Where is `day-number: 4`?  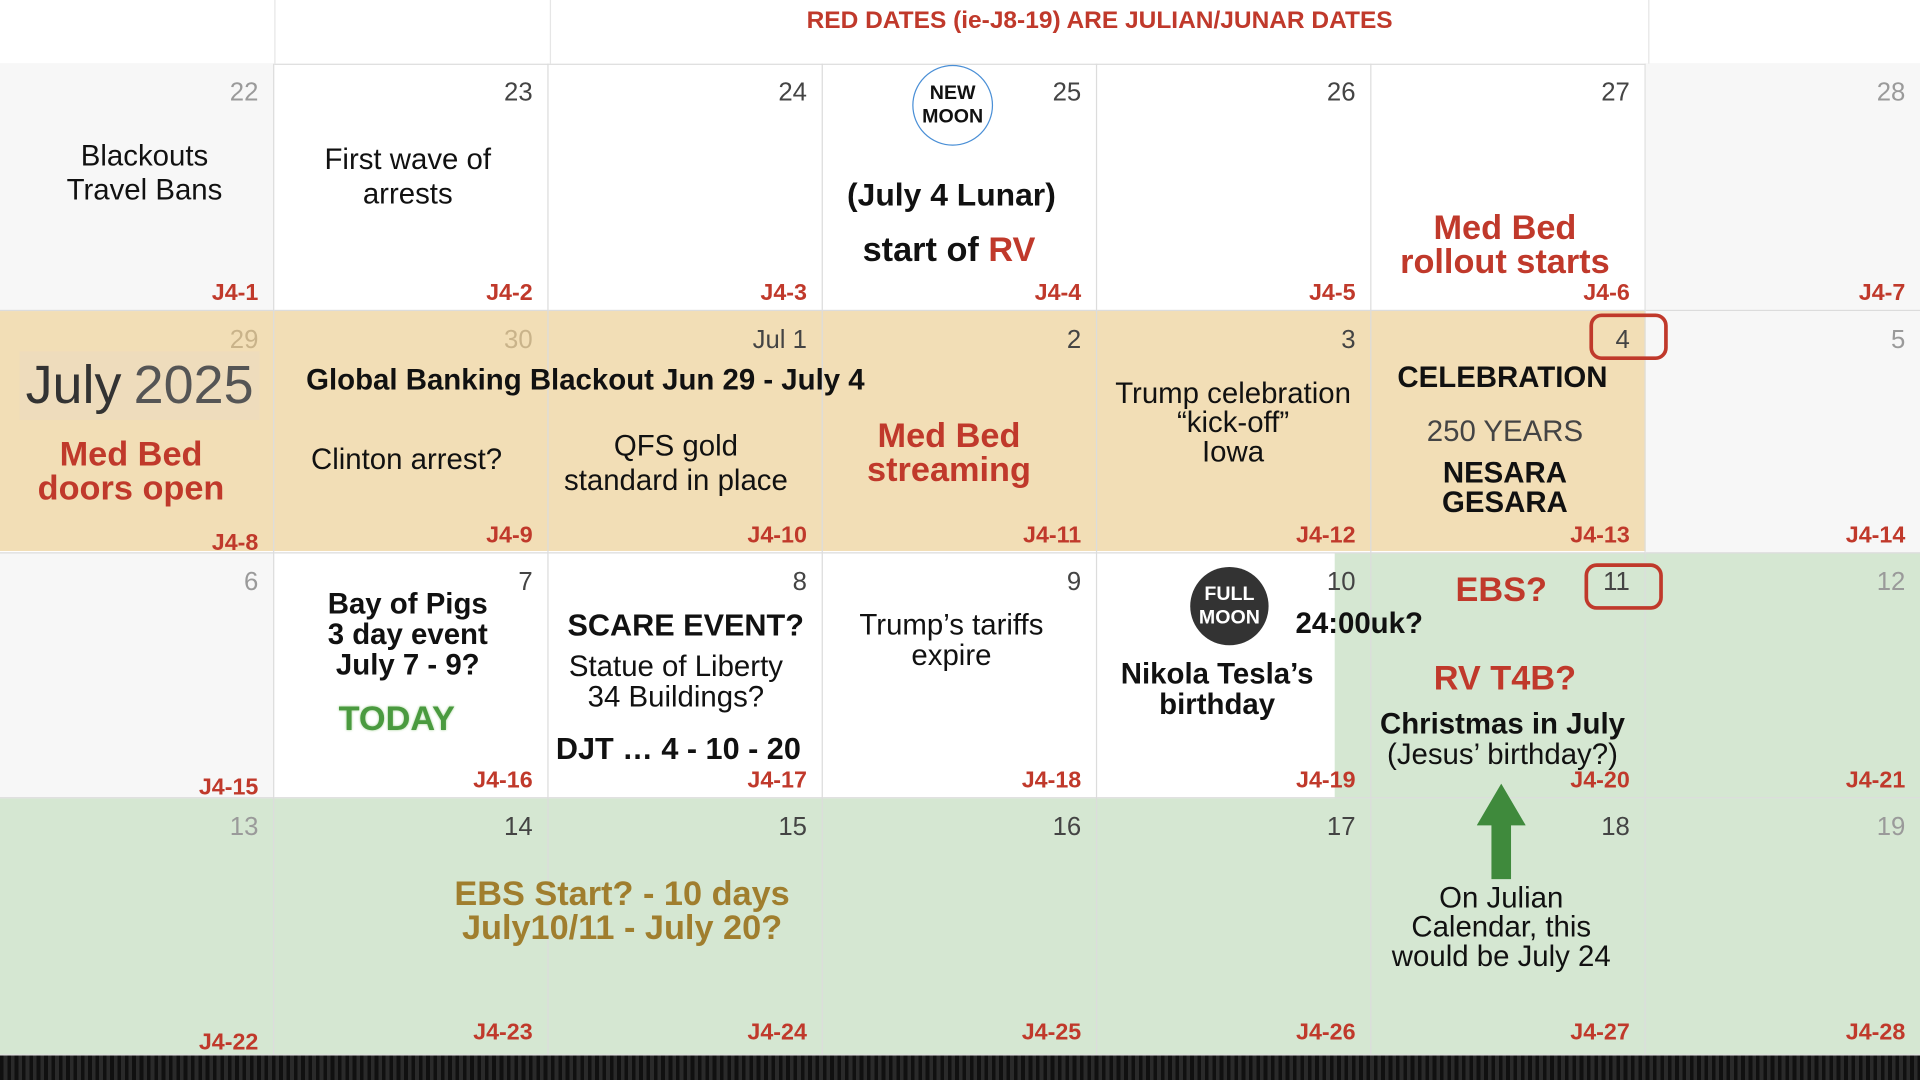
day-number: 4 is located at coordinates (1622, 339).